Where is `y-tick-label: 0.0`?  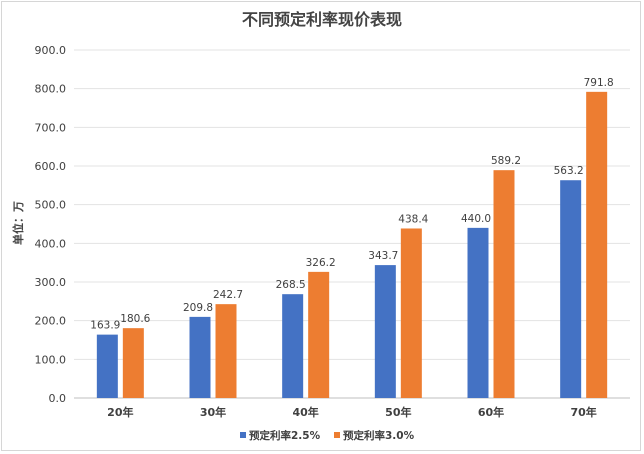 y-tick-label: 0.0 is located at coordinates (58, 398).